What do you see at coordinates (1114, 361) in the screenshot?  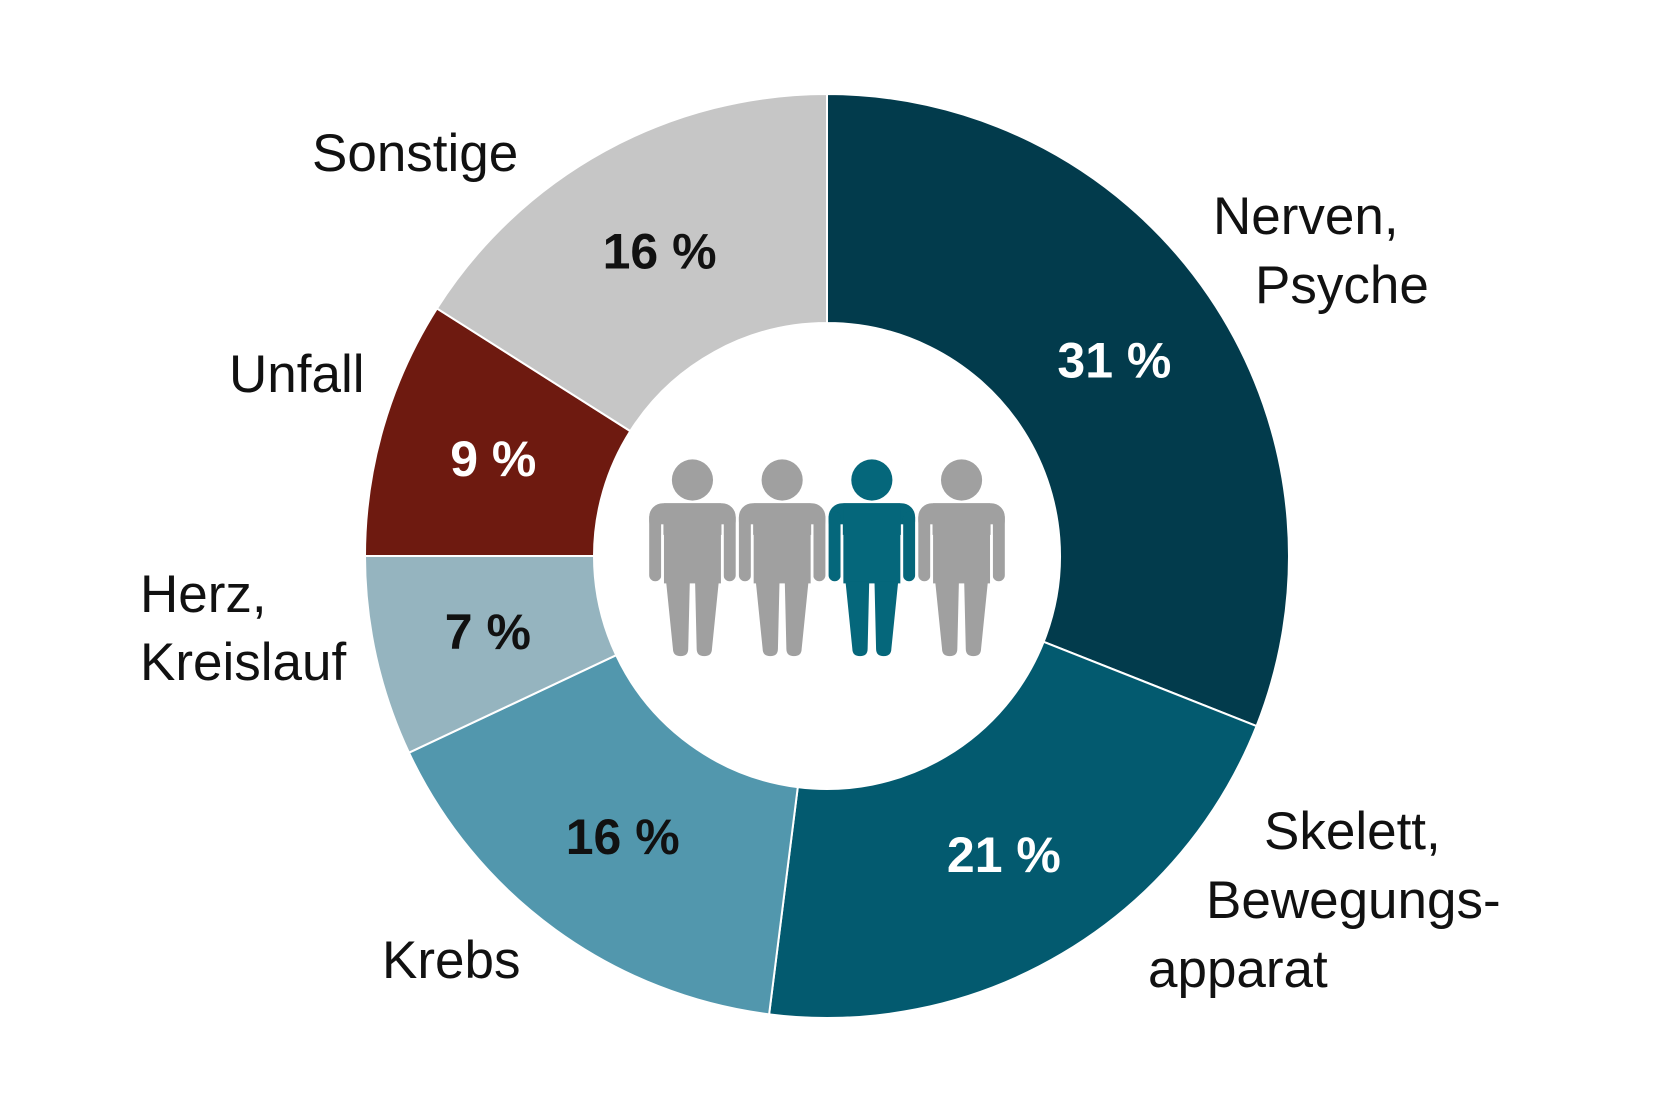 I see `value-label-nerven-psyche: 31 %` at bounding box center [1114, 361].